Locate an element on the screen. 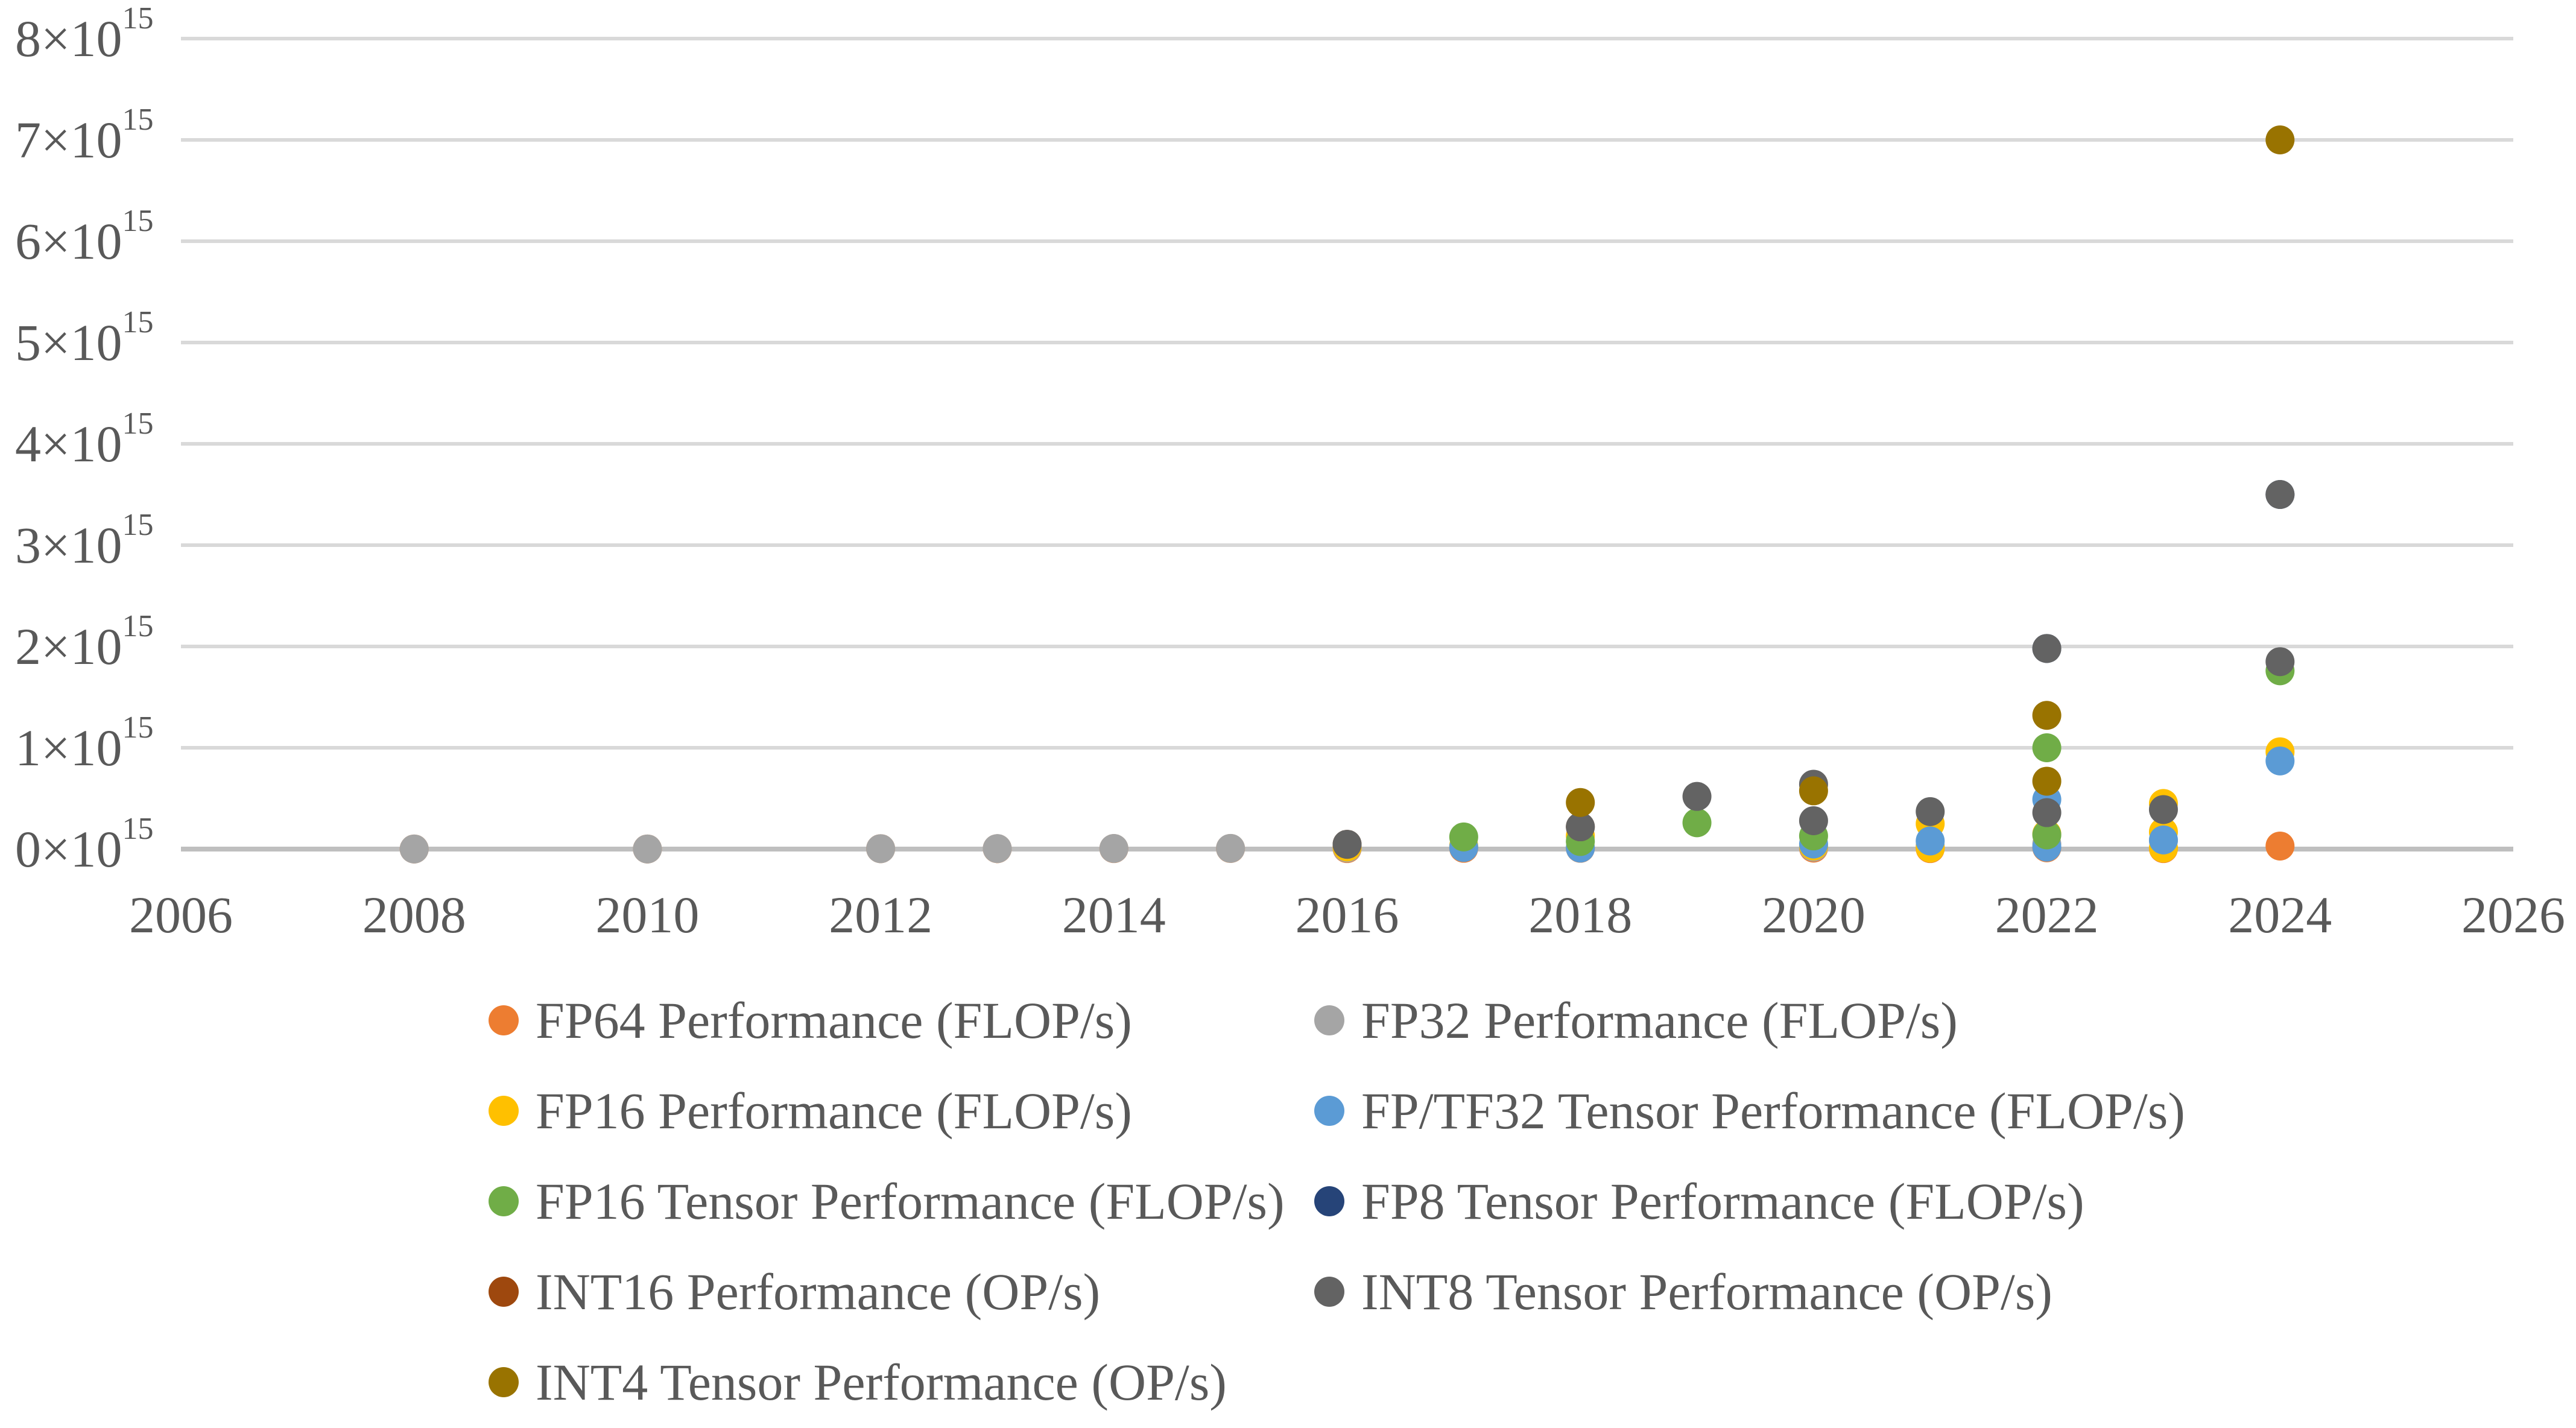 This screenshot has height=1428, width=2576. x-tick-label: 2022 is located at coordinates (2047, 915).